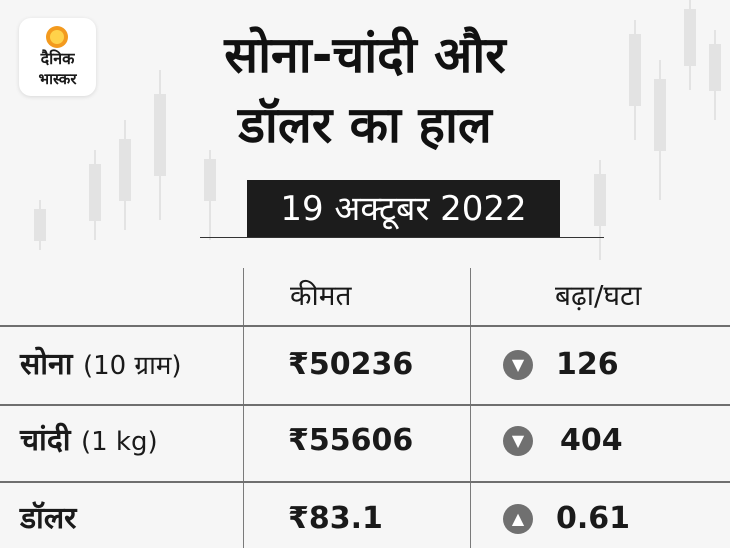  I want to click on table-row-label: डॉलर, so click(48, 519).